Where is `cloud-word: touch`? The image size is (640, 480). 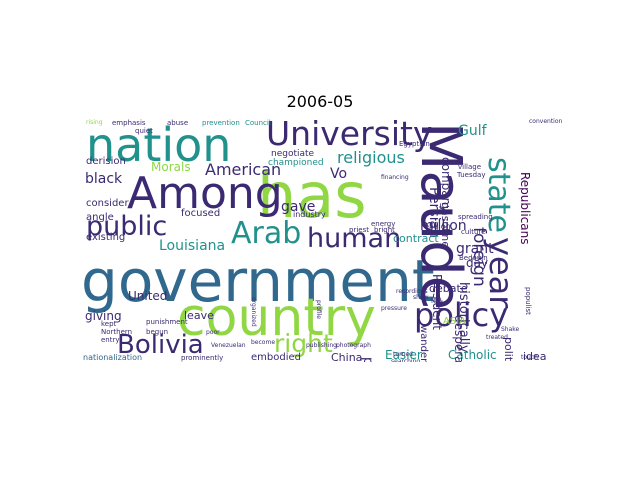 cloud-word: touch is located at coordinates (529, 357).